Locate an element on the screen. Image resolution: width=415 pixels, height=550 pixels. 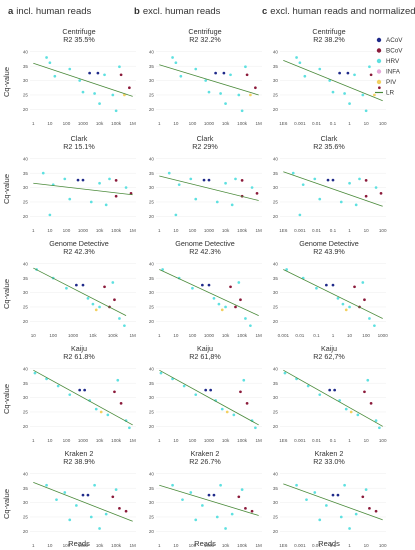
panel-r2: R2 61,8% is located at coordinates (205, 356).